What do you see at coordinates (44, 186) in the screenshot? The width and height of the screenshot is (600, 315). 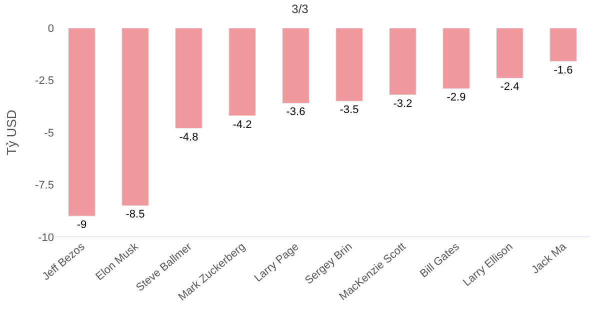 I see `y-tick-label: -7.5` at bounding box center [44, 186].